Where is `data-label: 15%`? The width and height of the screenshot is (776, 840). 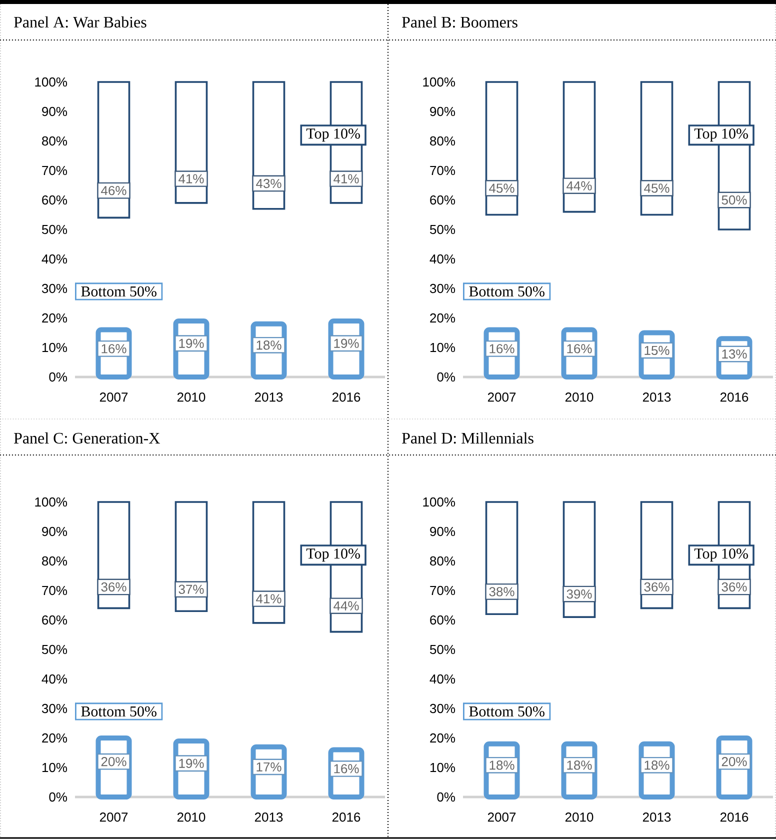 data-label: 15% is located at coordinates (657, 351).